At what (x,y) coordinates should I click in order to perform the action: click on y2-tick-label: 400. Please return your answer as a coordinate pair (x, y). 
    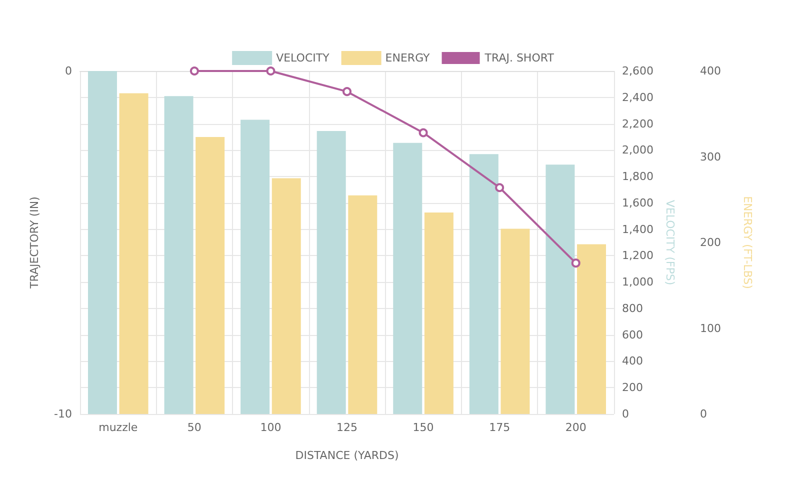
    Looking at the image, I should click on (632, 361).